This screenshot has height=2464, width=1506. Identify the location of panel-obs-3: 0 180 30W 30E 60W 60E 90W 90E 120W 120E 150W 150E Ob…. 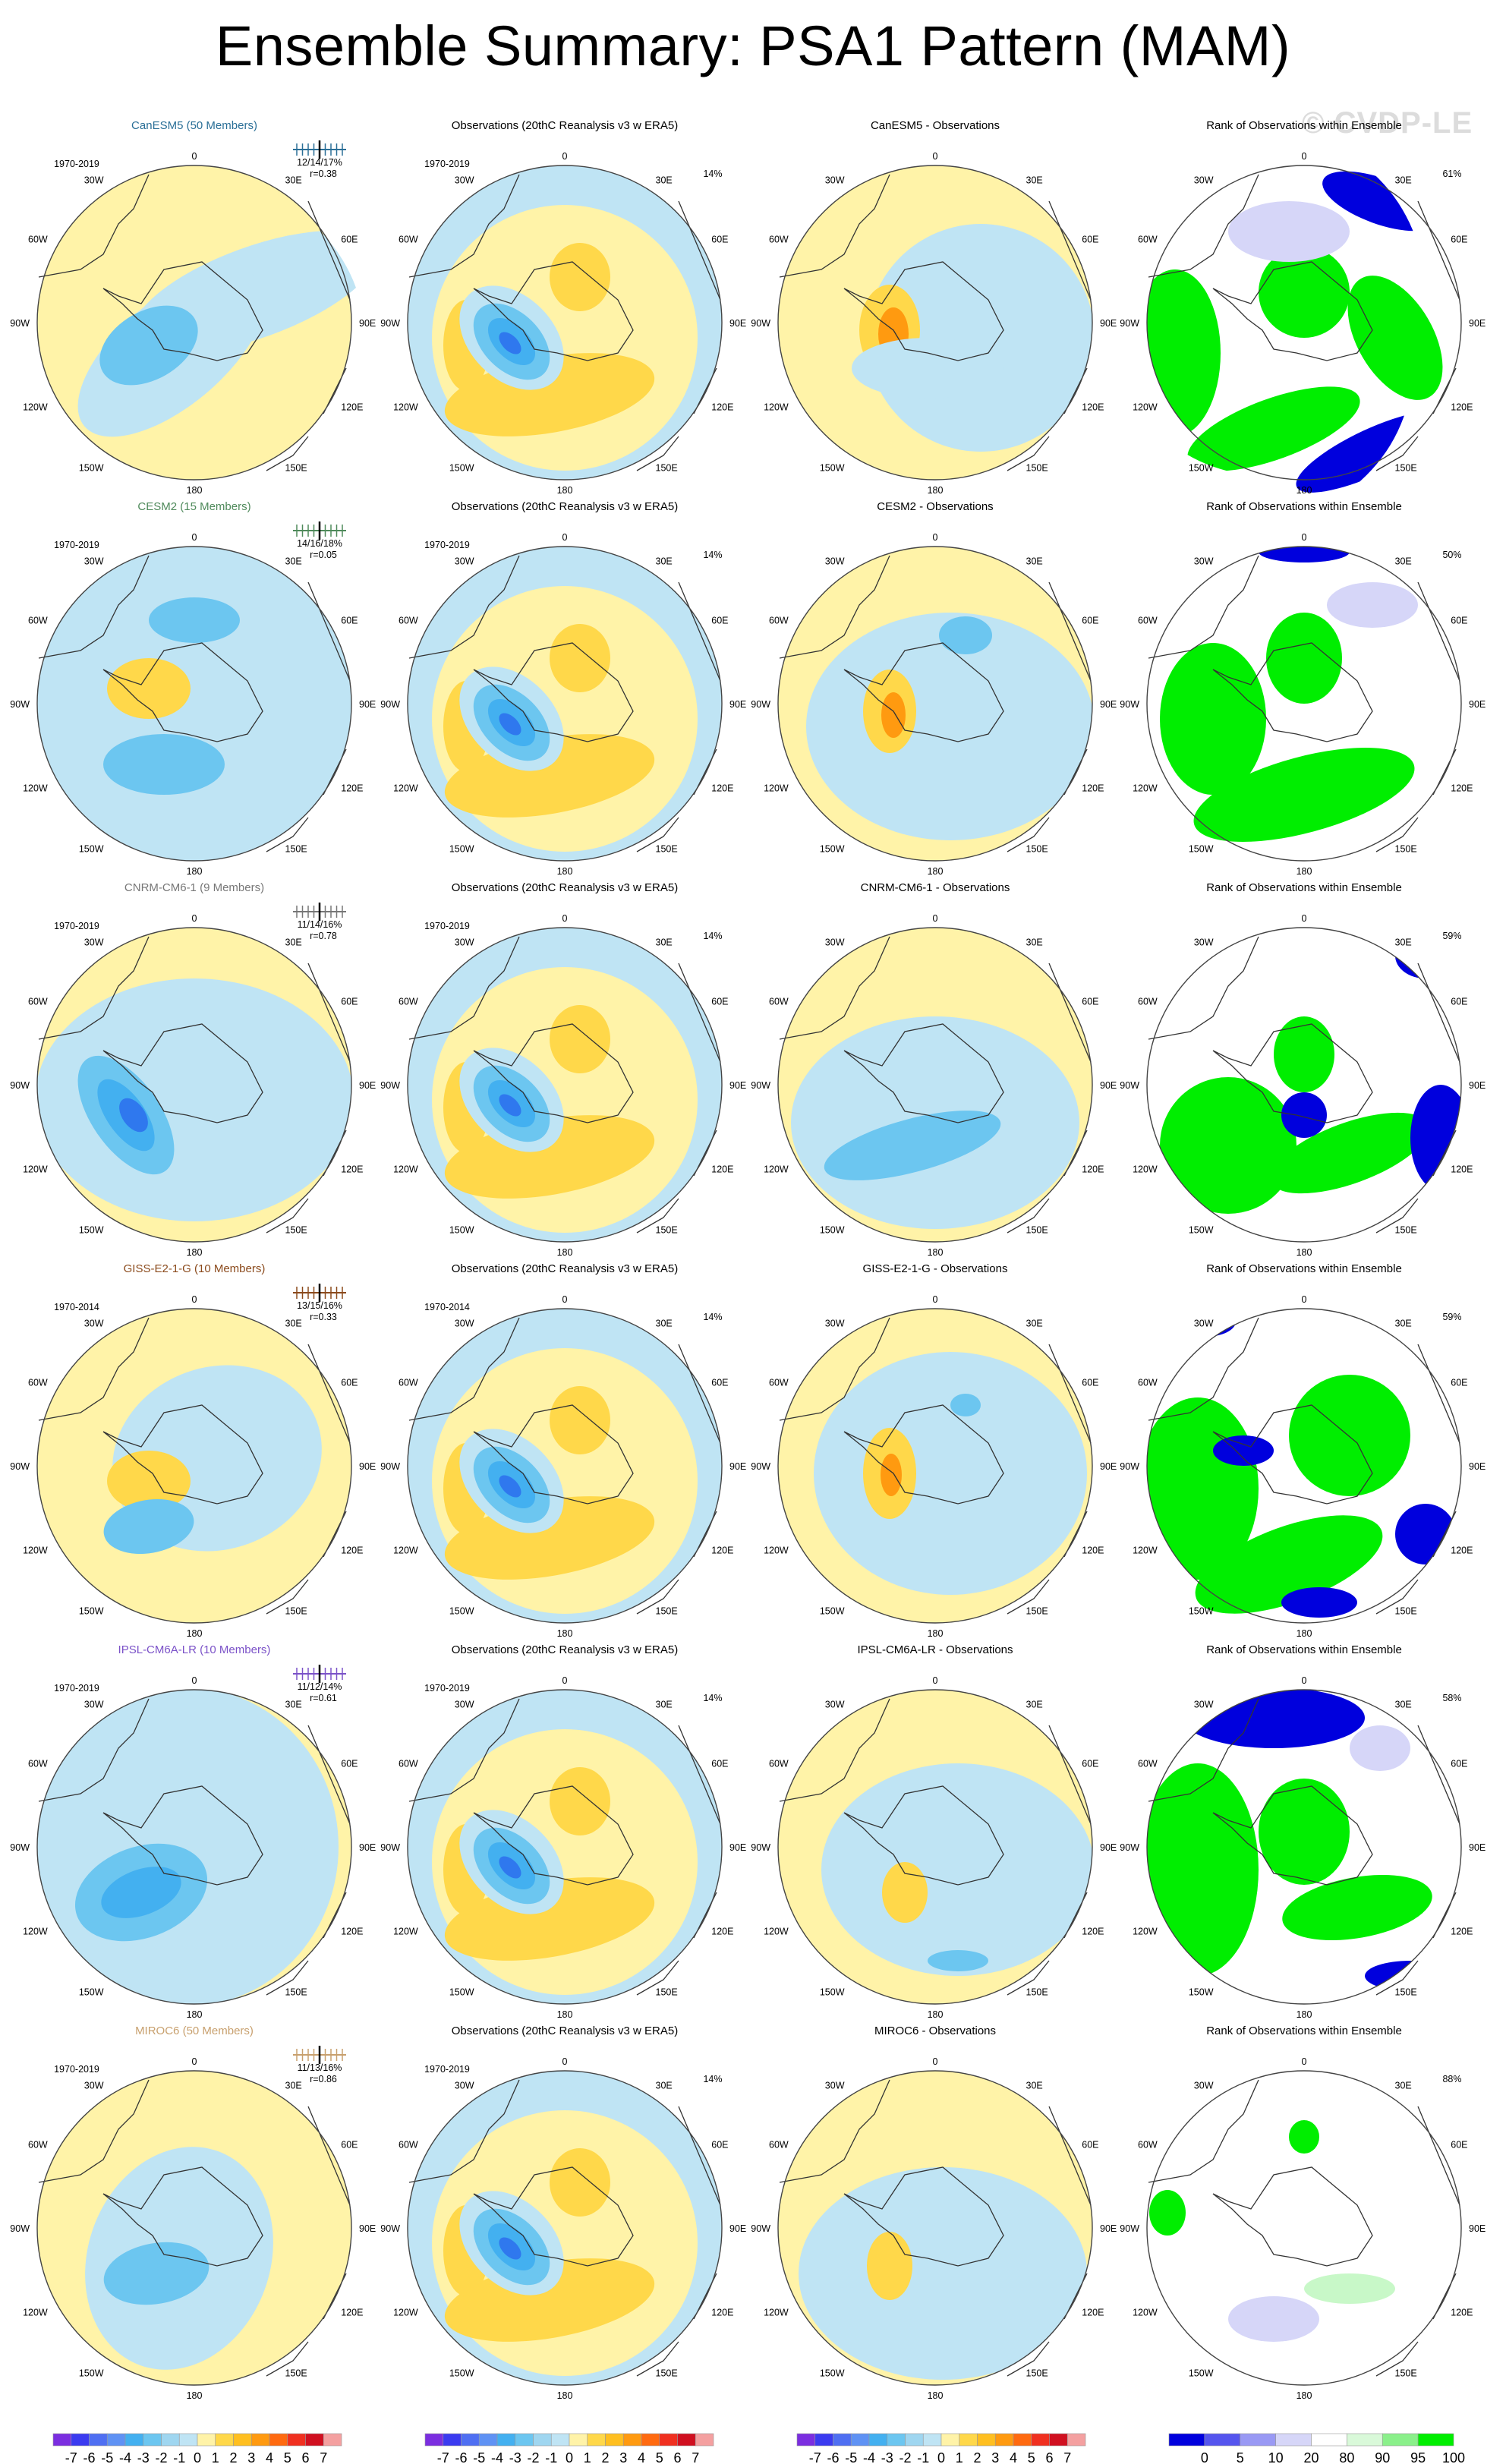
(563, 1070).